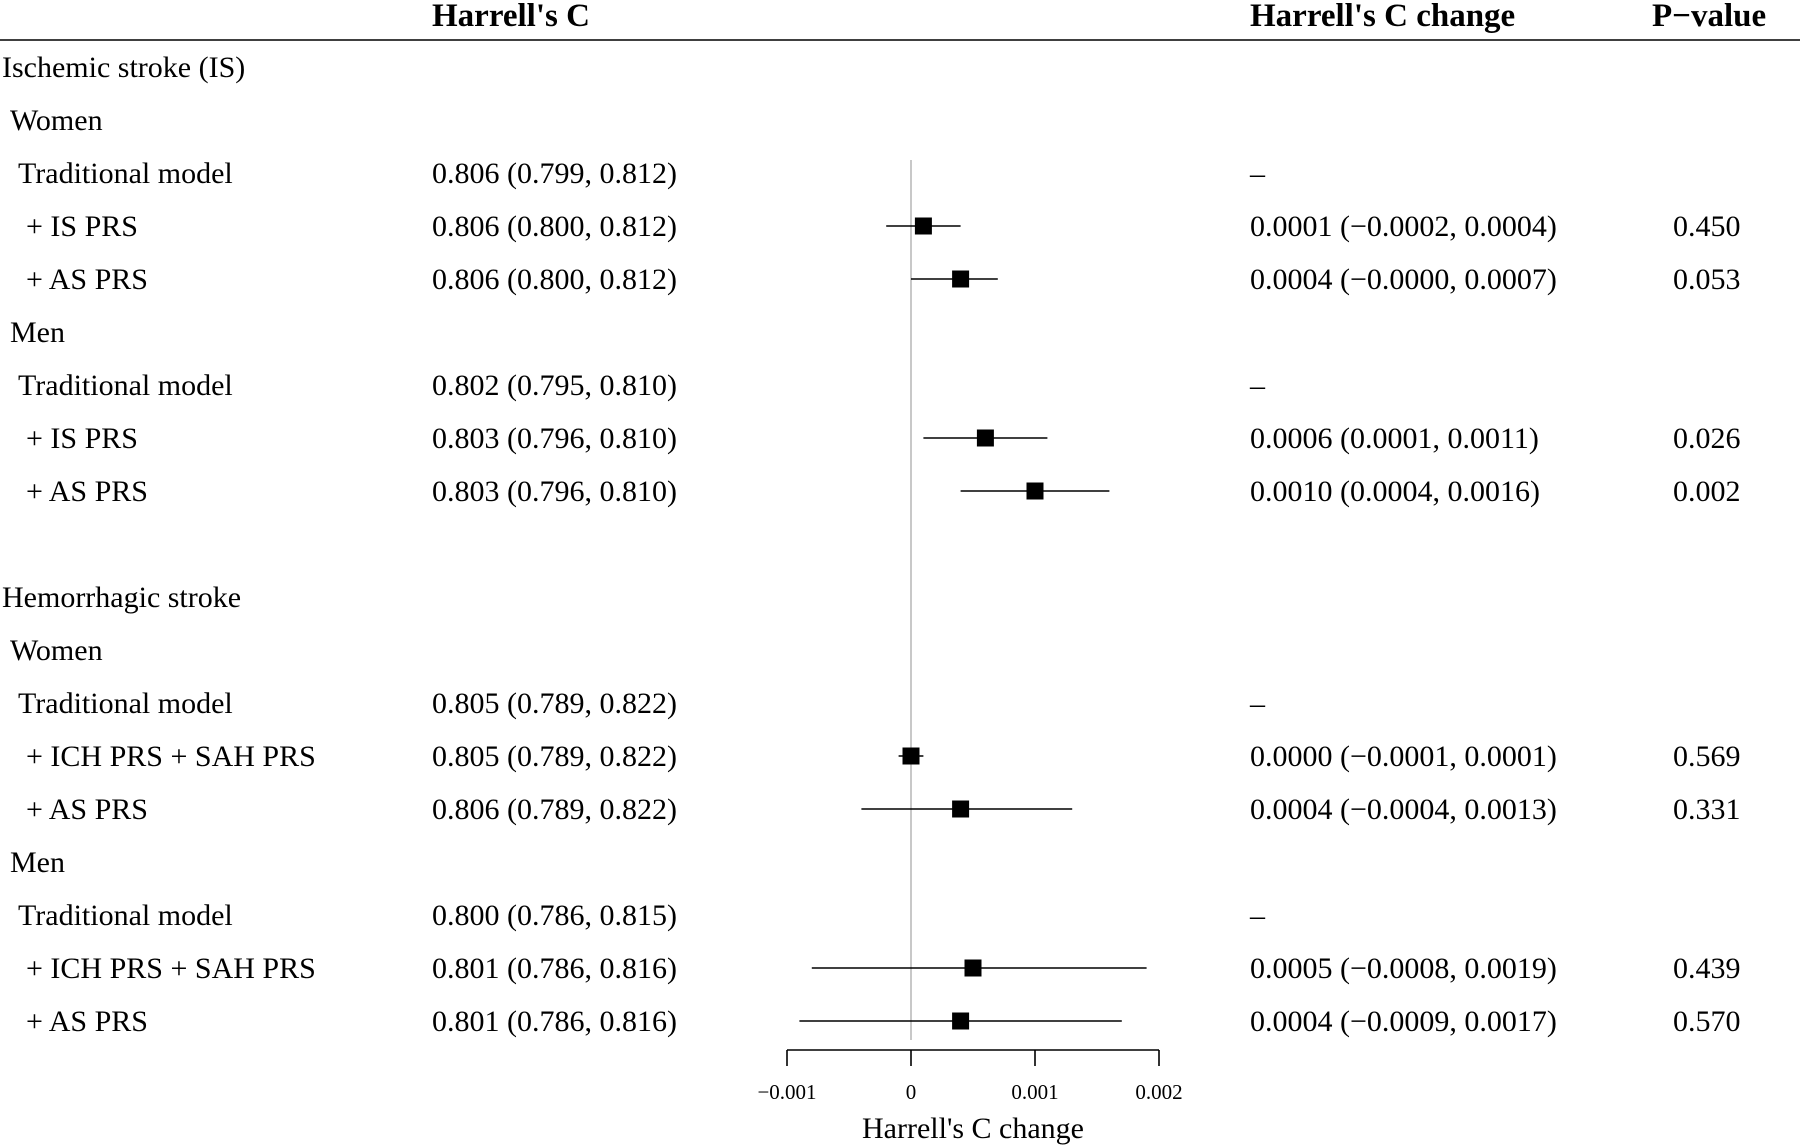 The height and width of the screenshot is (1146, 1800). I want to click on header-p-value: P−value, so click(1709, 17).